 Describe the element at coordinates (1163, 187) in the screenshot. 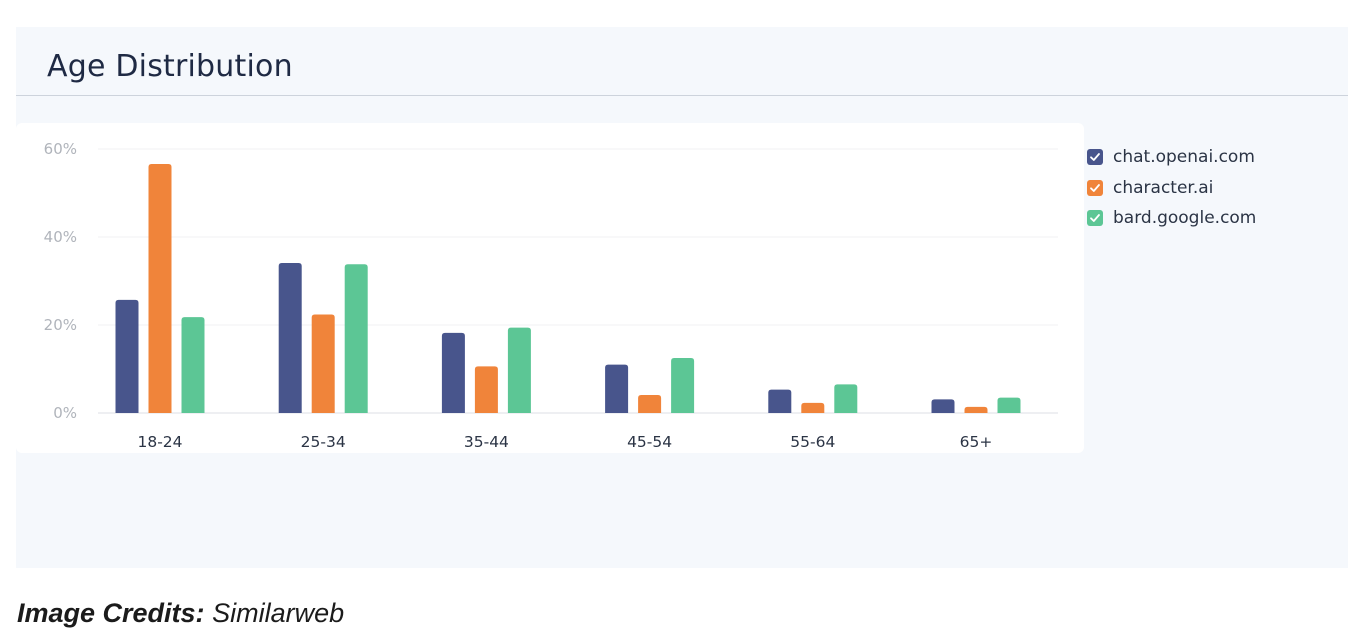

I see `legend-label: character.ai` at that location.